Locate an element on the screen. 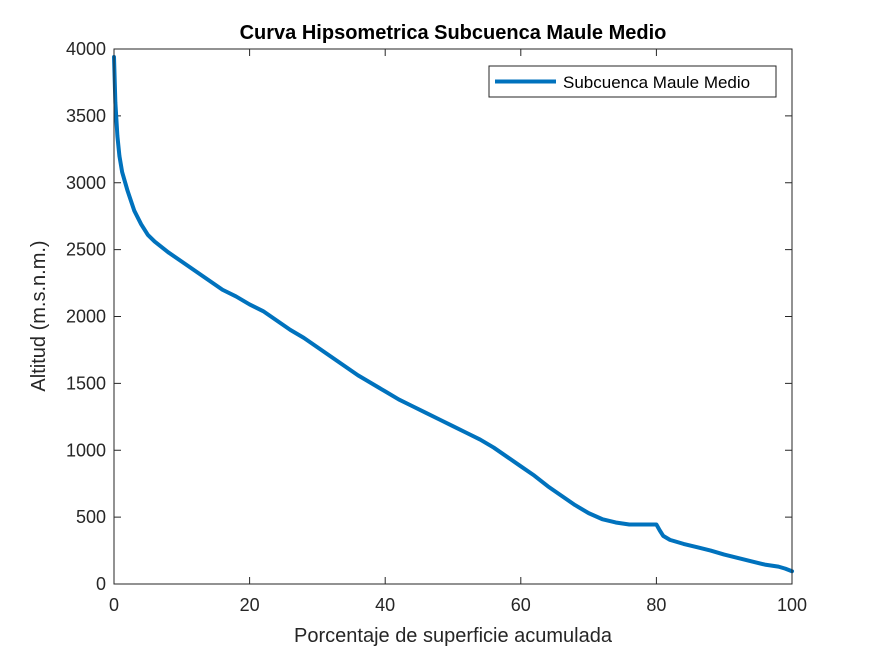  y-axis-label: Altitud (m.s.n.m.) is located at coordinates (39, 315).